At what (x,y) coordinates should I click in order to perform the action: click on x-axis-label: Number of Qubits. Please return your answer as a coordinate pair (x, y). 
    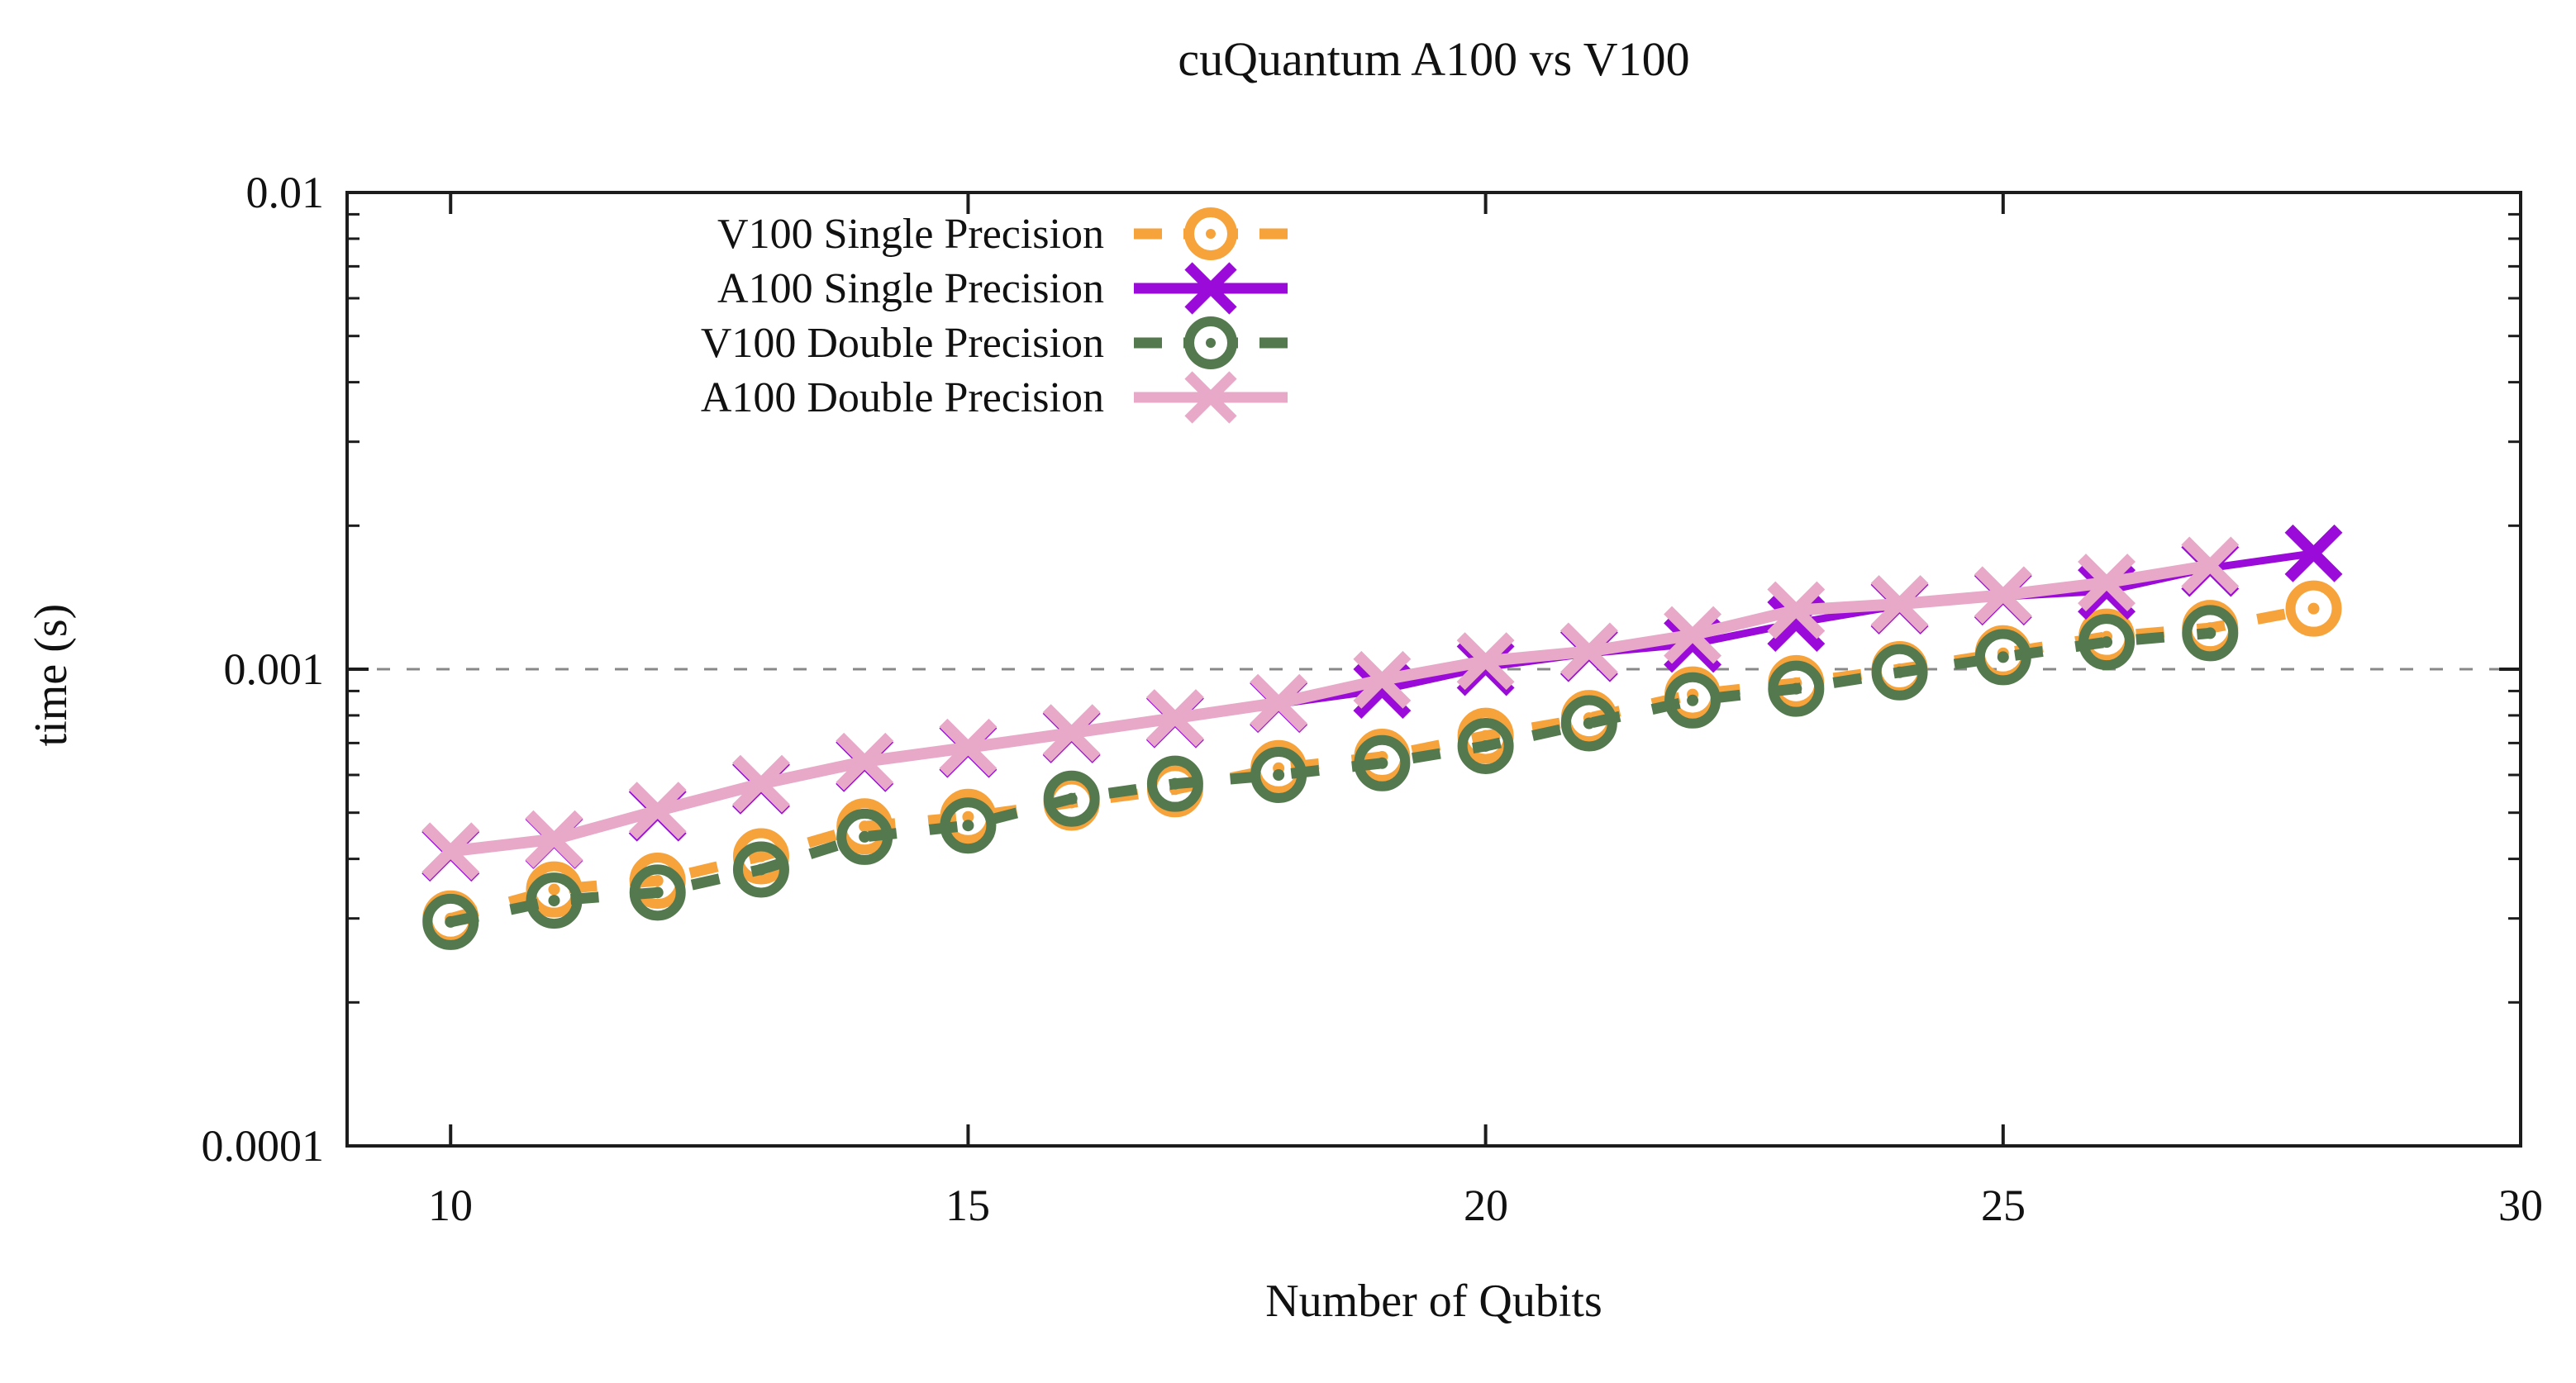
    Looking at the image, I should click on (1434, 1301).